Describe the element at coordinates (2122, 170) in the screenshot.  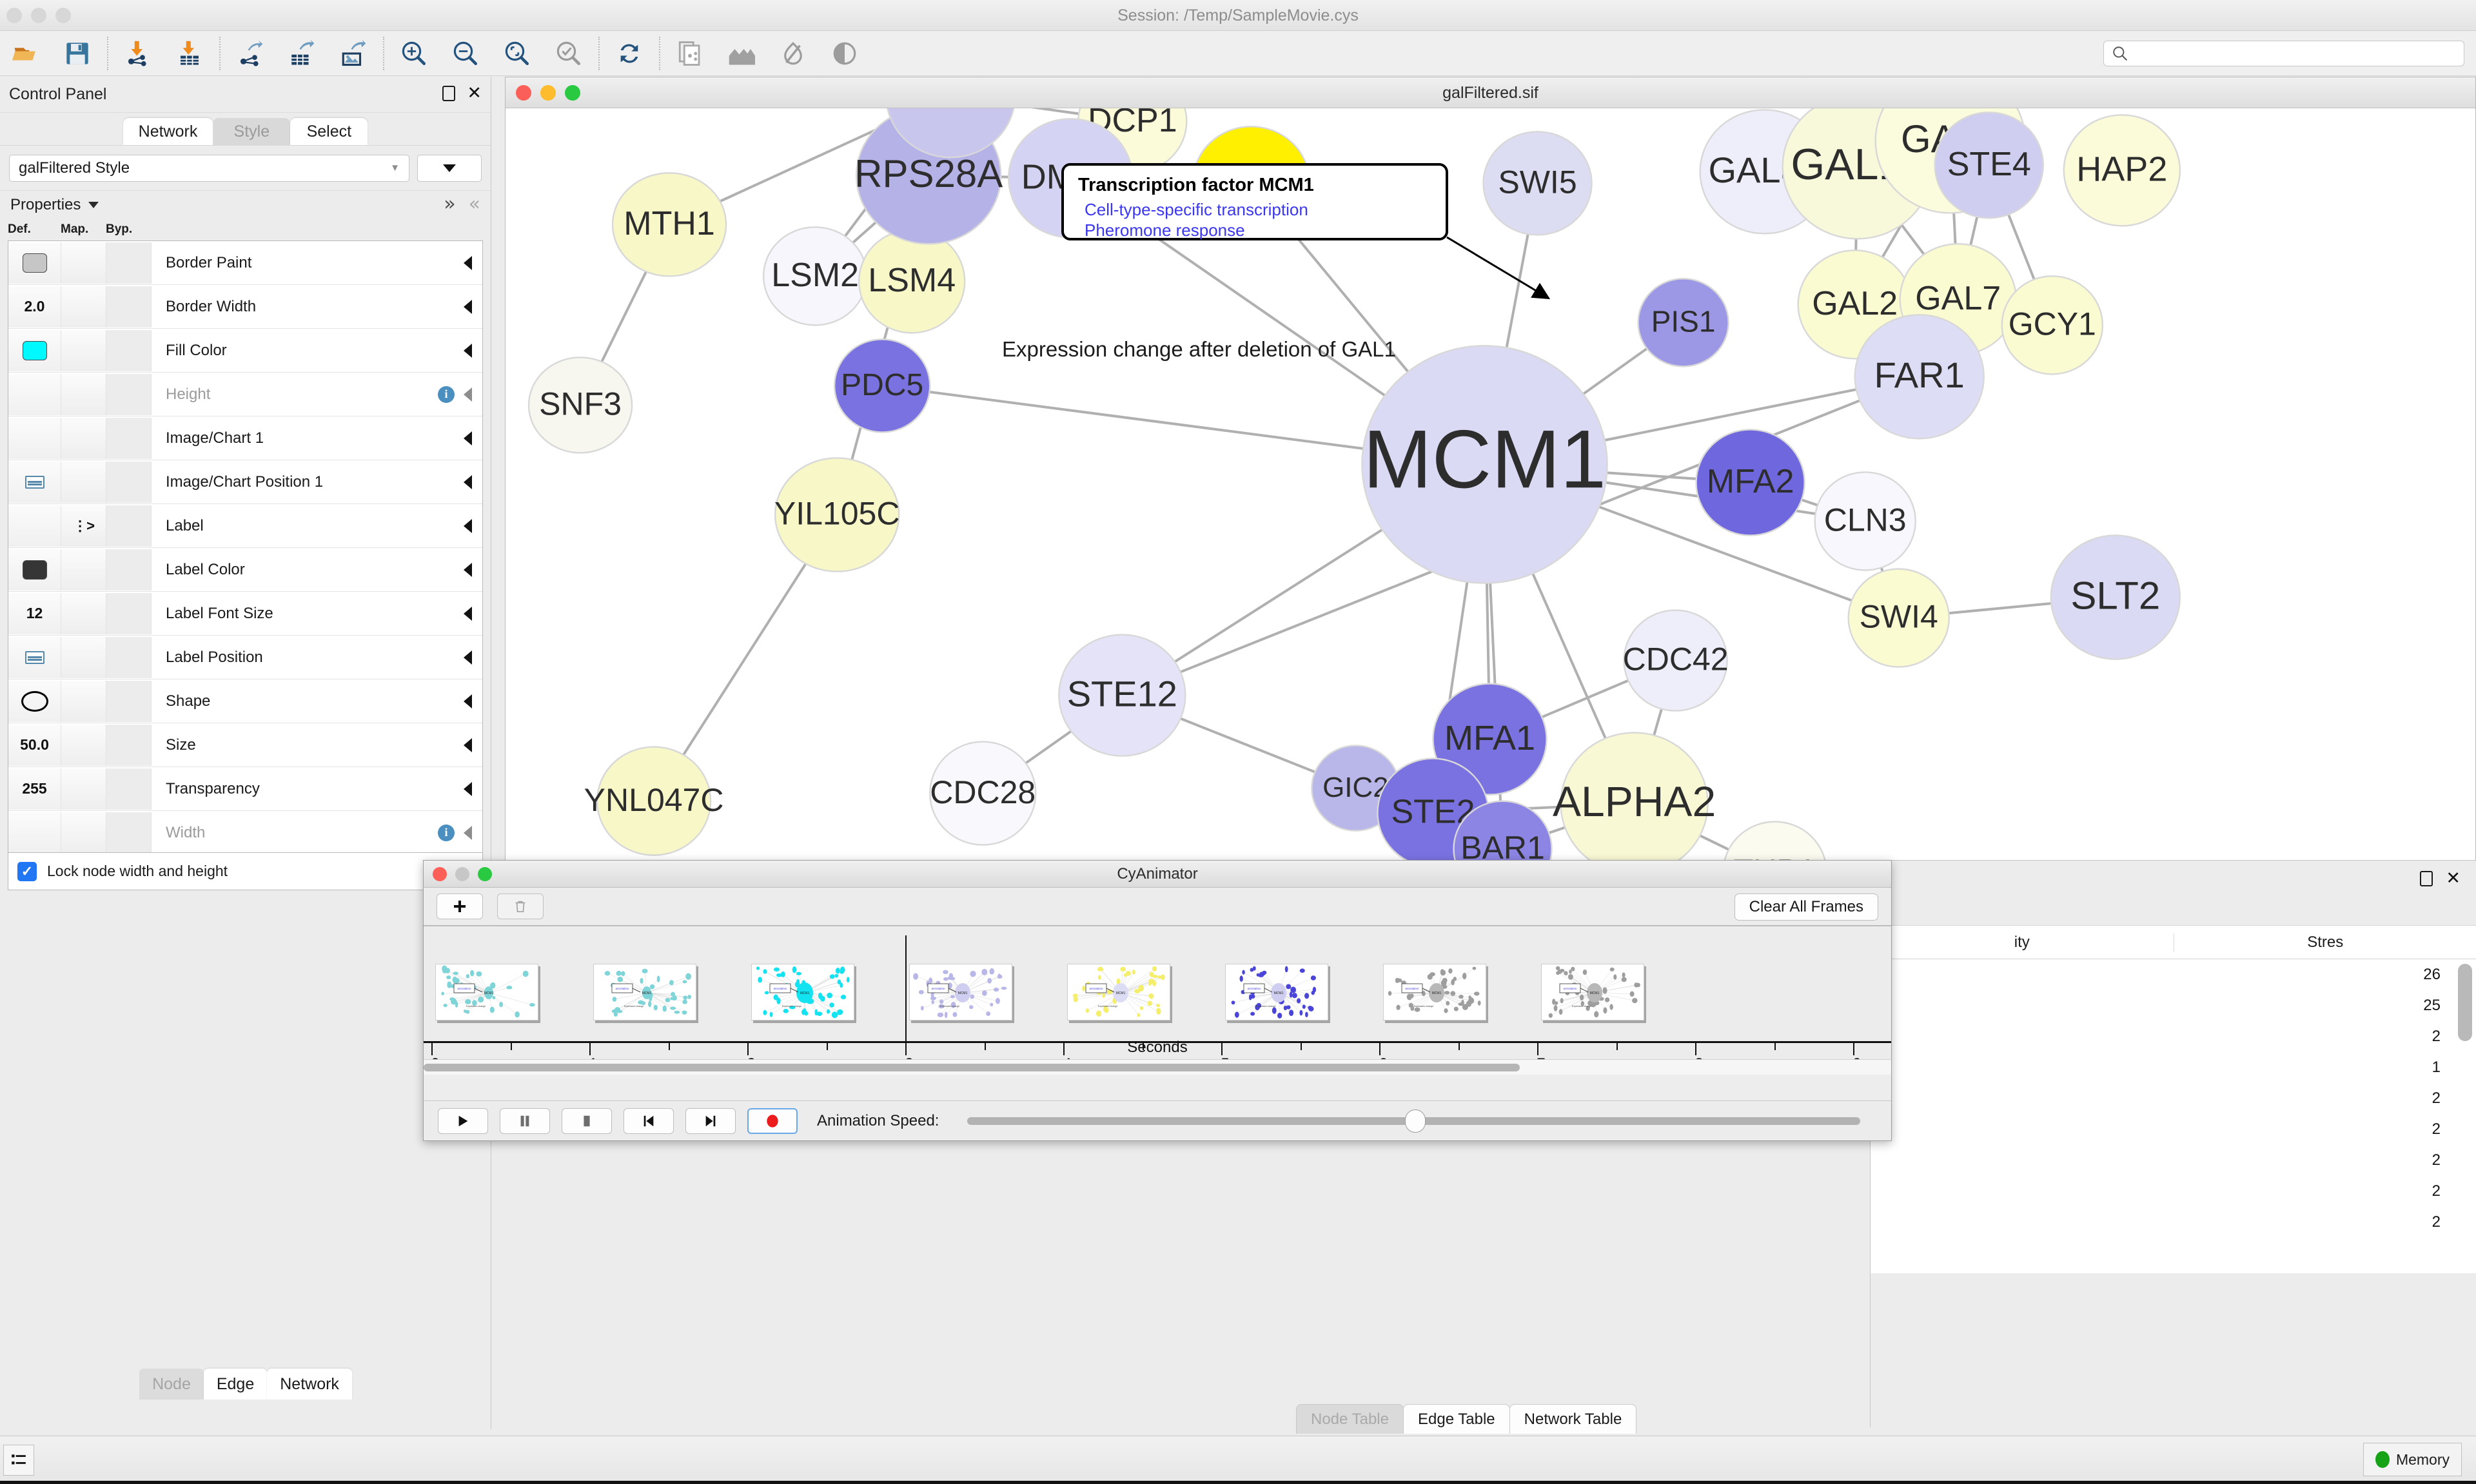
I see `network-node: HAP2` at that location.